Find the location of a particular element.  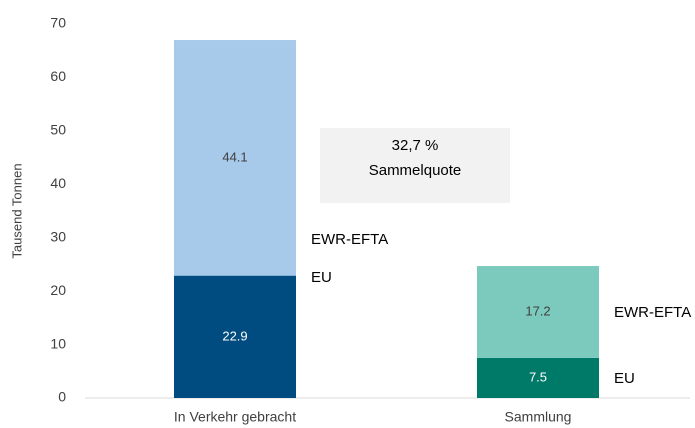

y-tick-label: 20 is located at coordinates (58, 290).